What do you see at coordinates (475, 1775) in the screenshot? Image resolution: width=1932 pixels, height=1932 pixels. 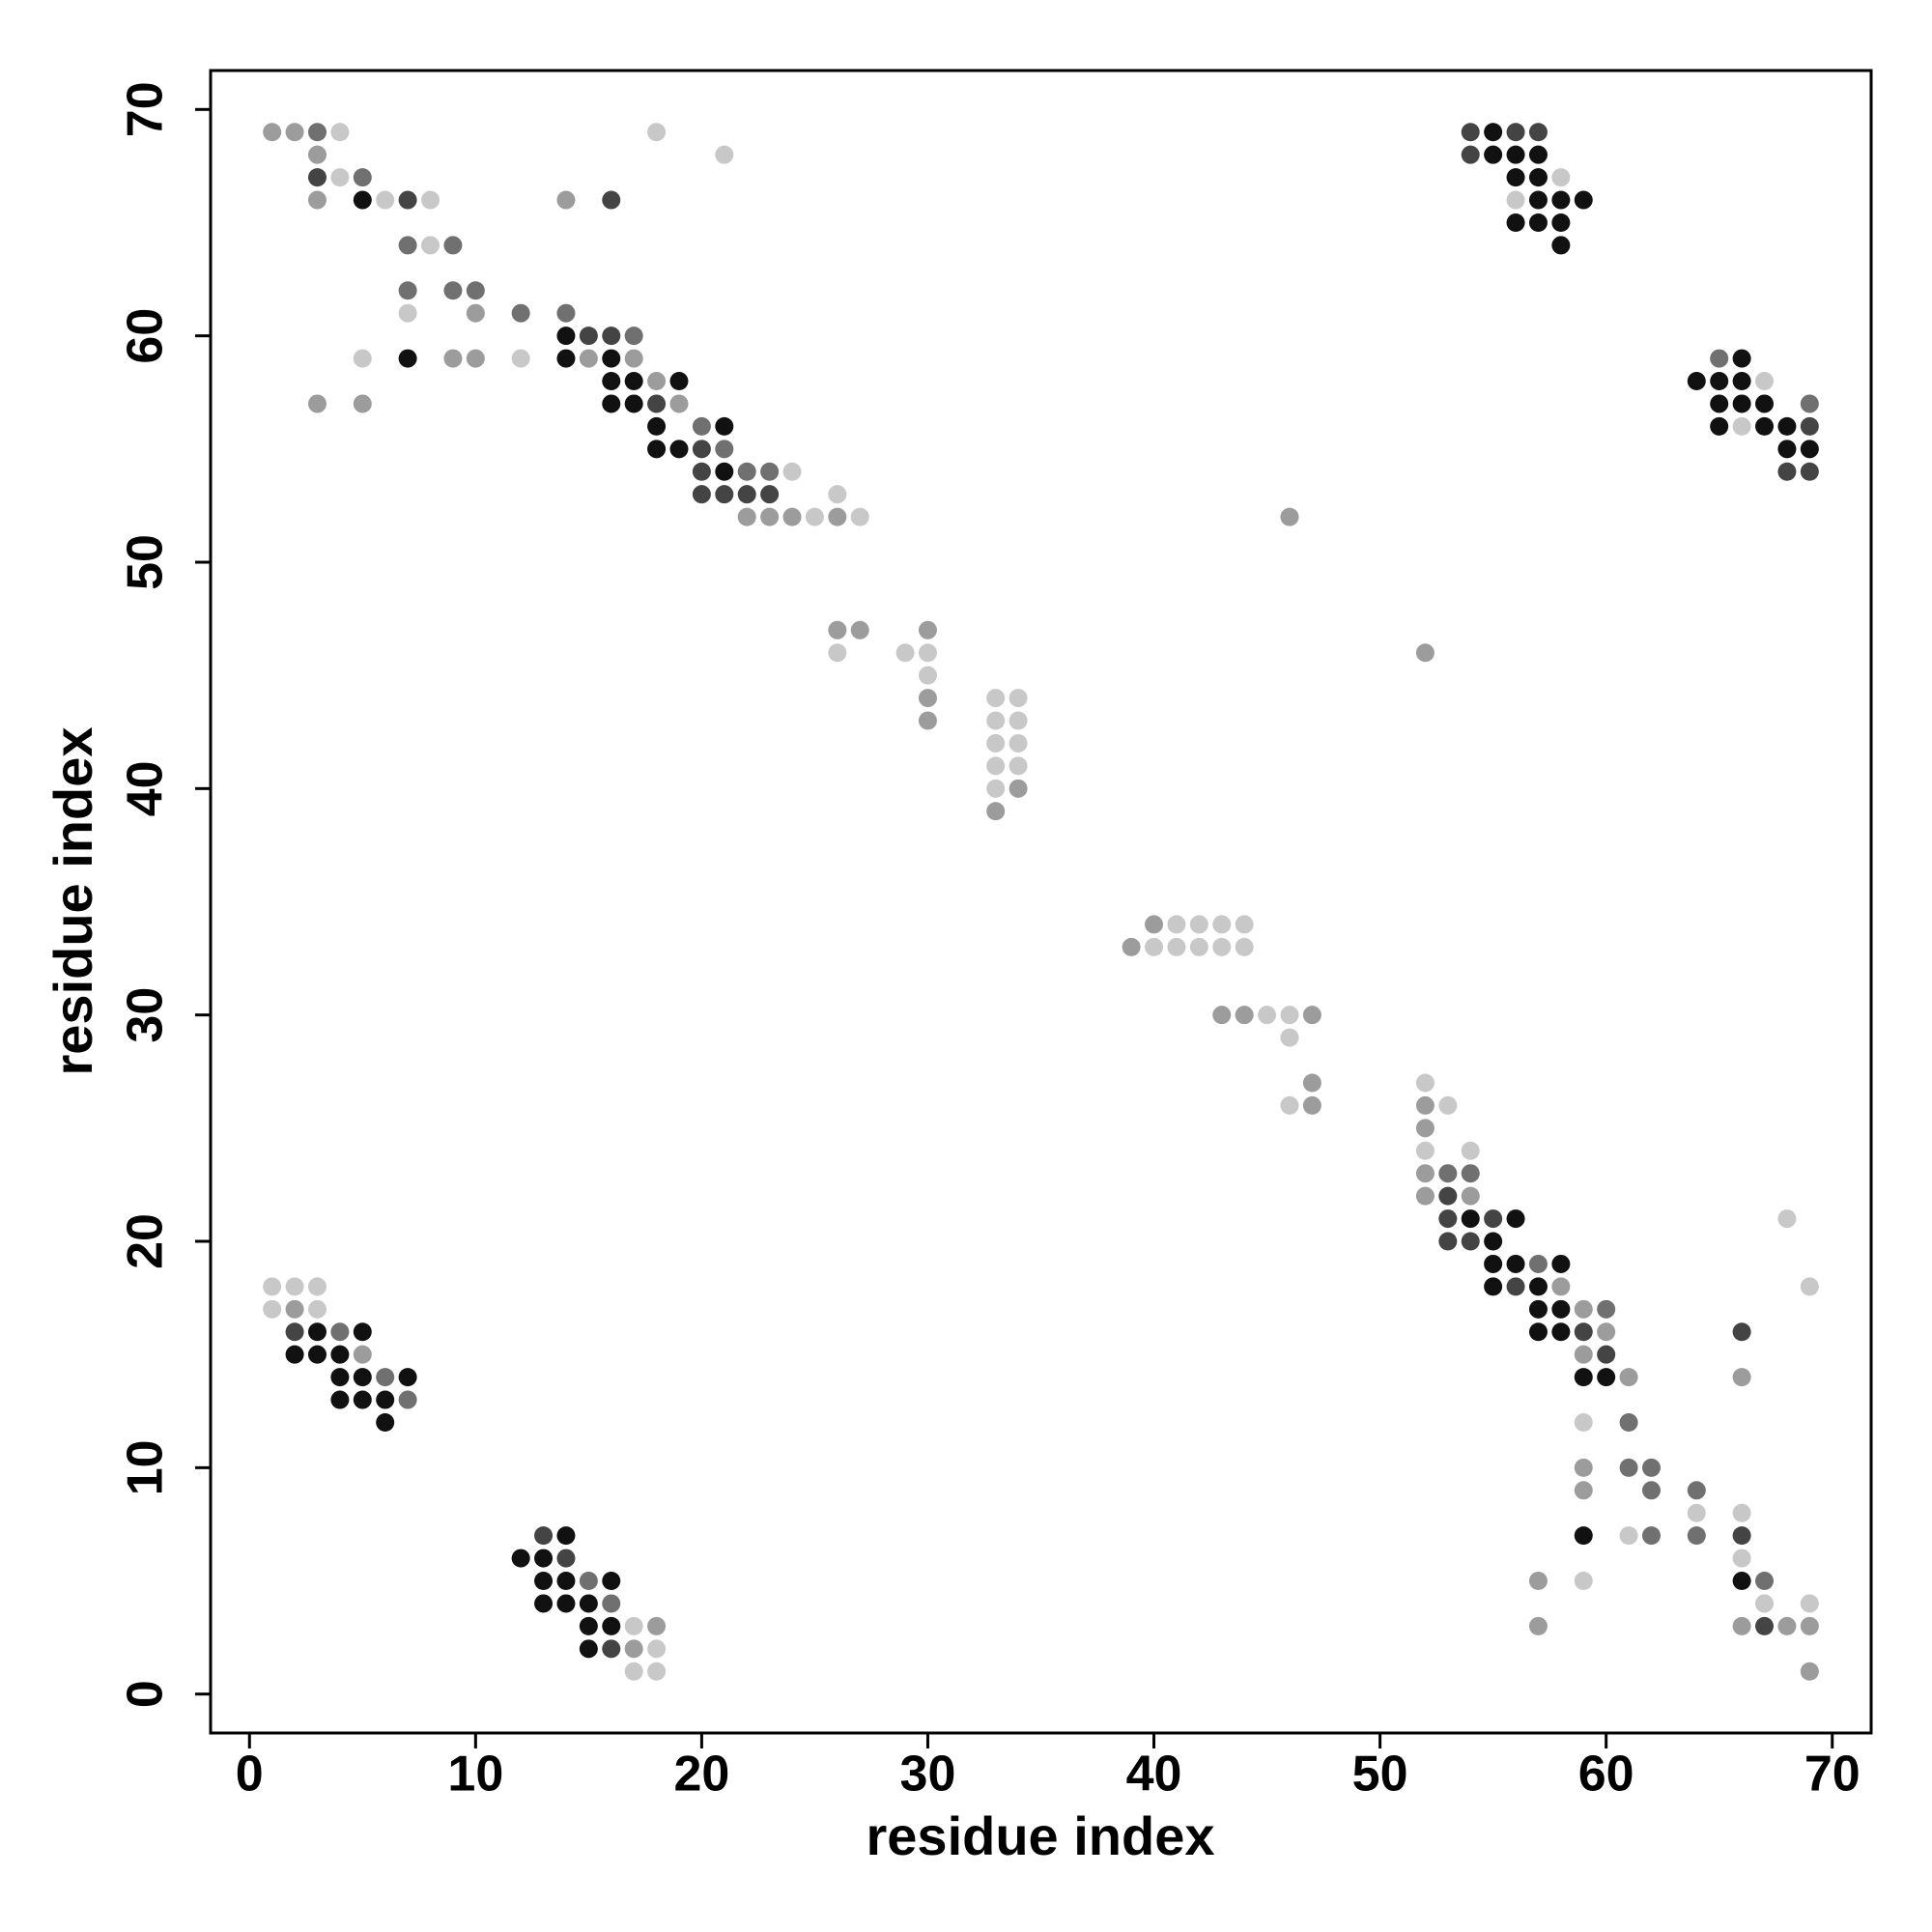 I see `x-tick-label: 10` at bounding box center [475, 1775].